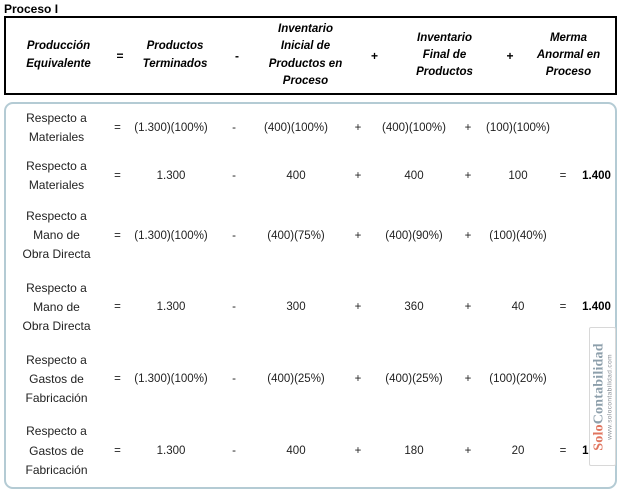  Describe the element at coordinates (120, 55) in the screenshot. I see `header-equals-operator: =` at that location.